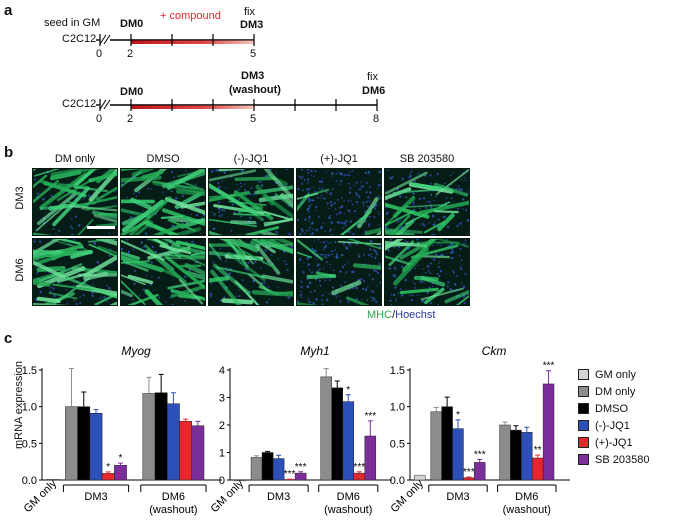 The width and height of the screenshot is (675, 522). I want to click on y-tick-label-1-0: 0, so click(222, 481).